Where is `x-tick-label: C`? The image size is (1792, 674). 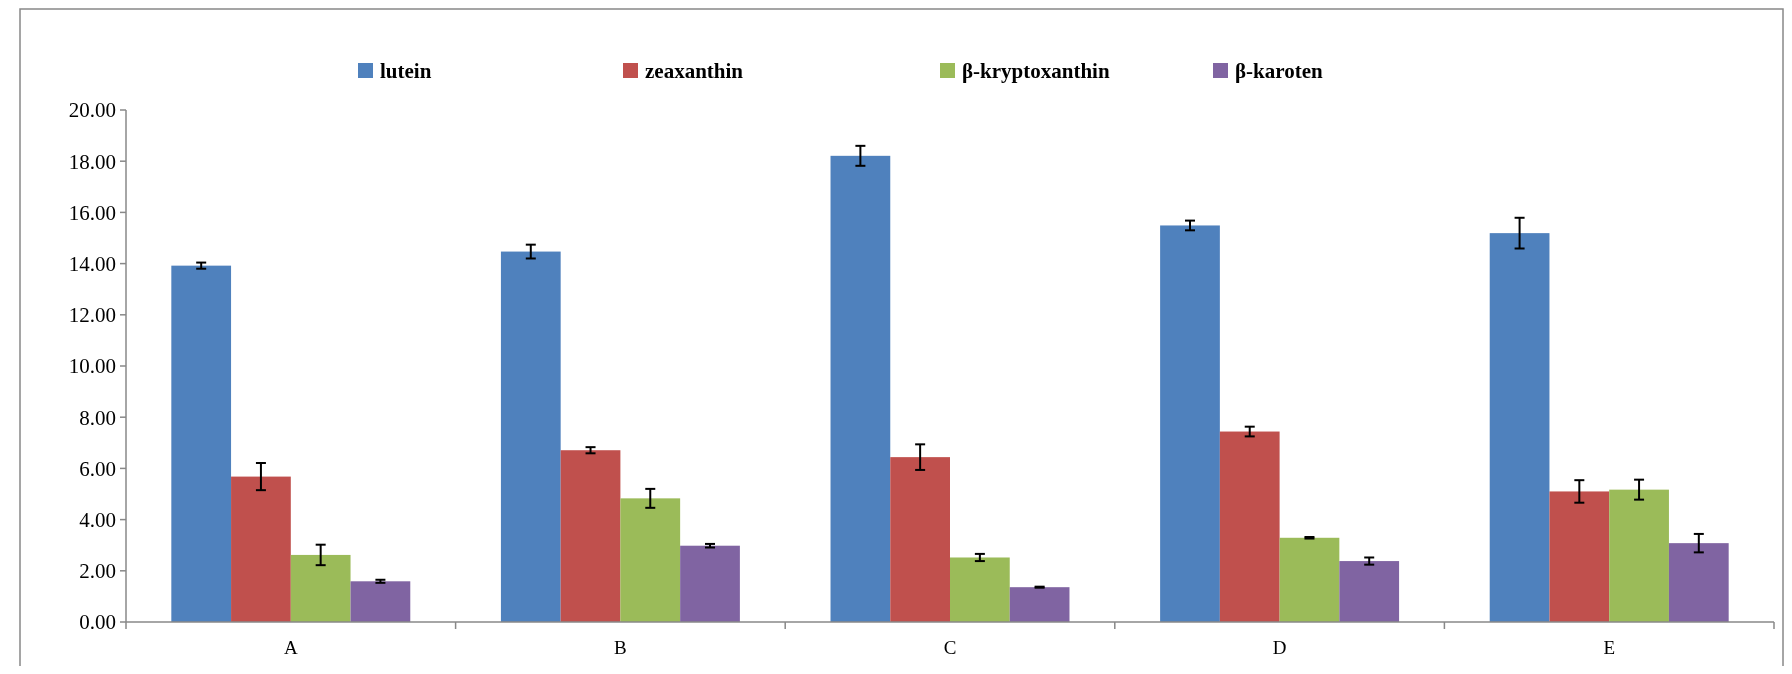 x-tick-label: C is located at coordinates (950, 647).